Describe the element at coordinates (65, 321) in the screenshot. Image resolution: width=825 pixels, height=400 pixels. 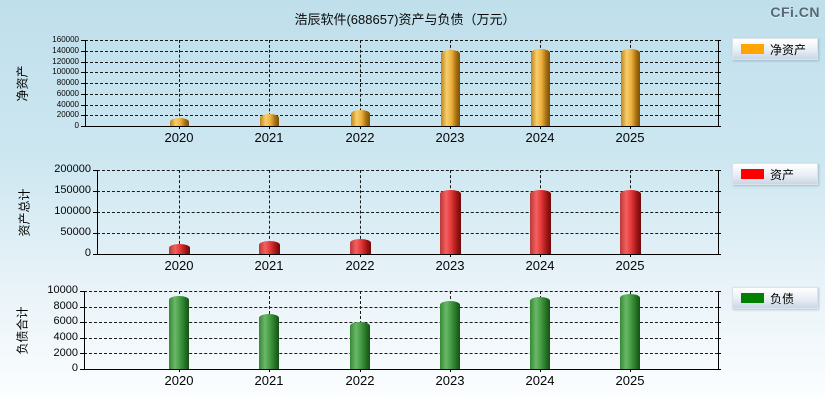
I see `y-tick-label: 6000` at that location.